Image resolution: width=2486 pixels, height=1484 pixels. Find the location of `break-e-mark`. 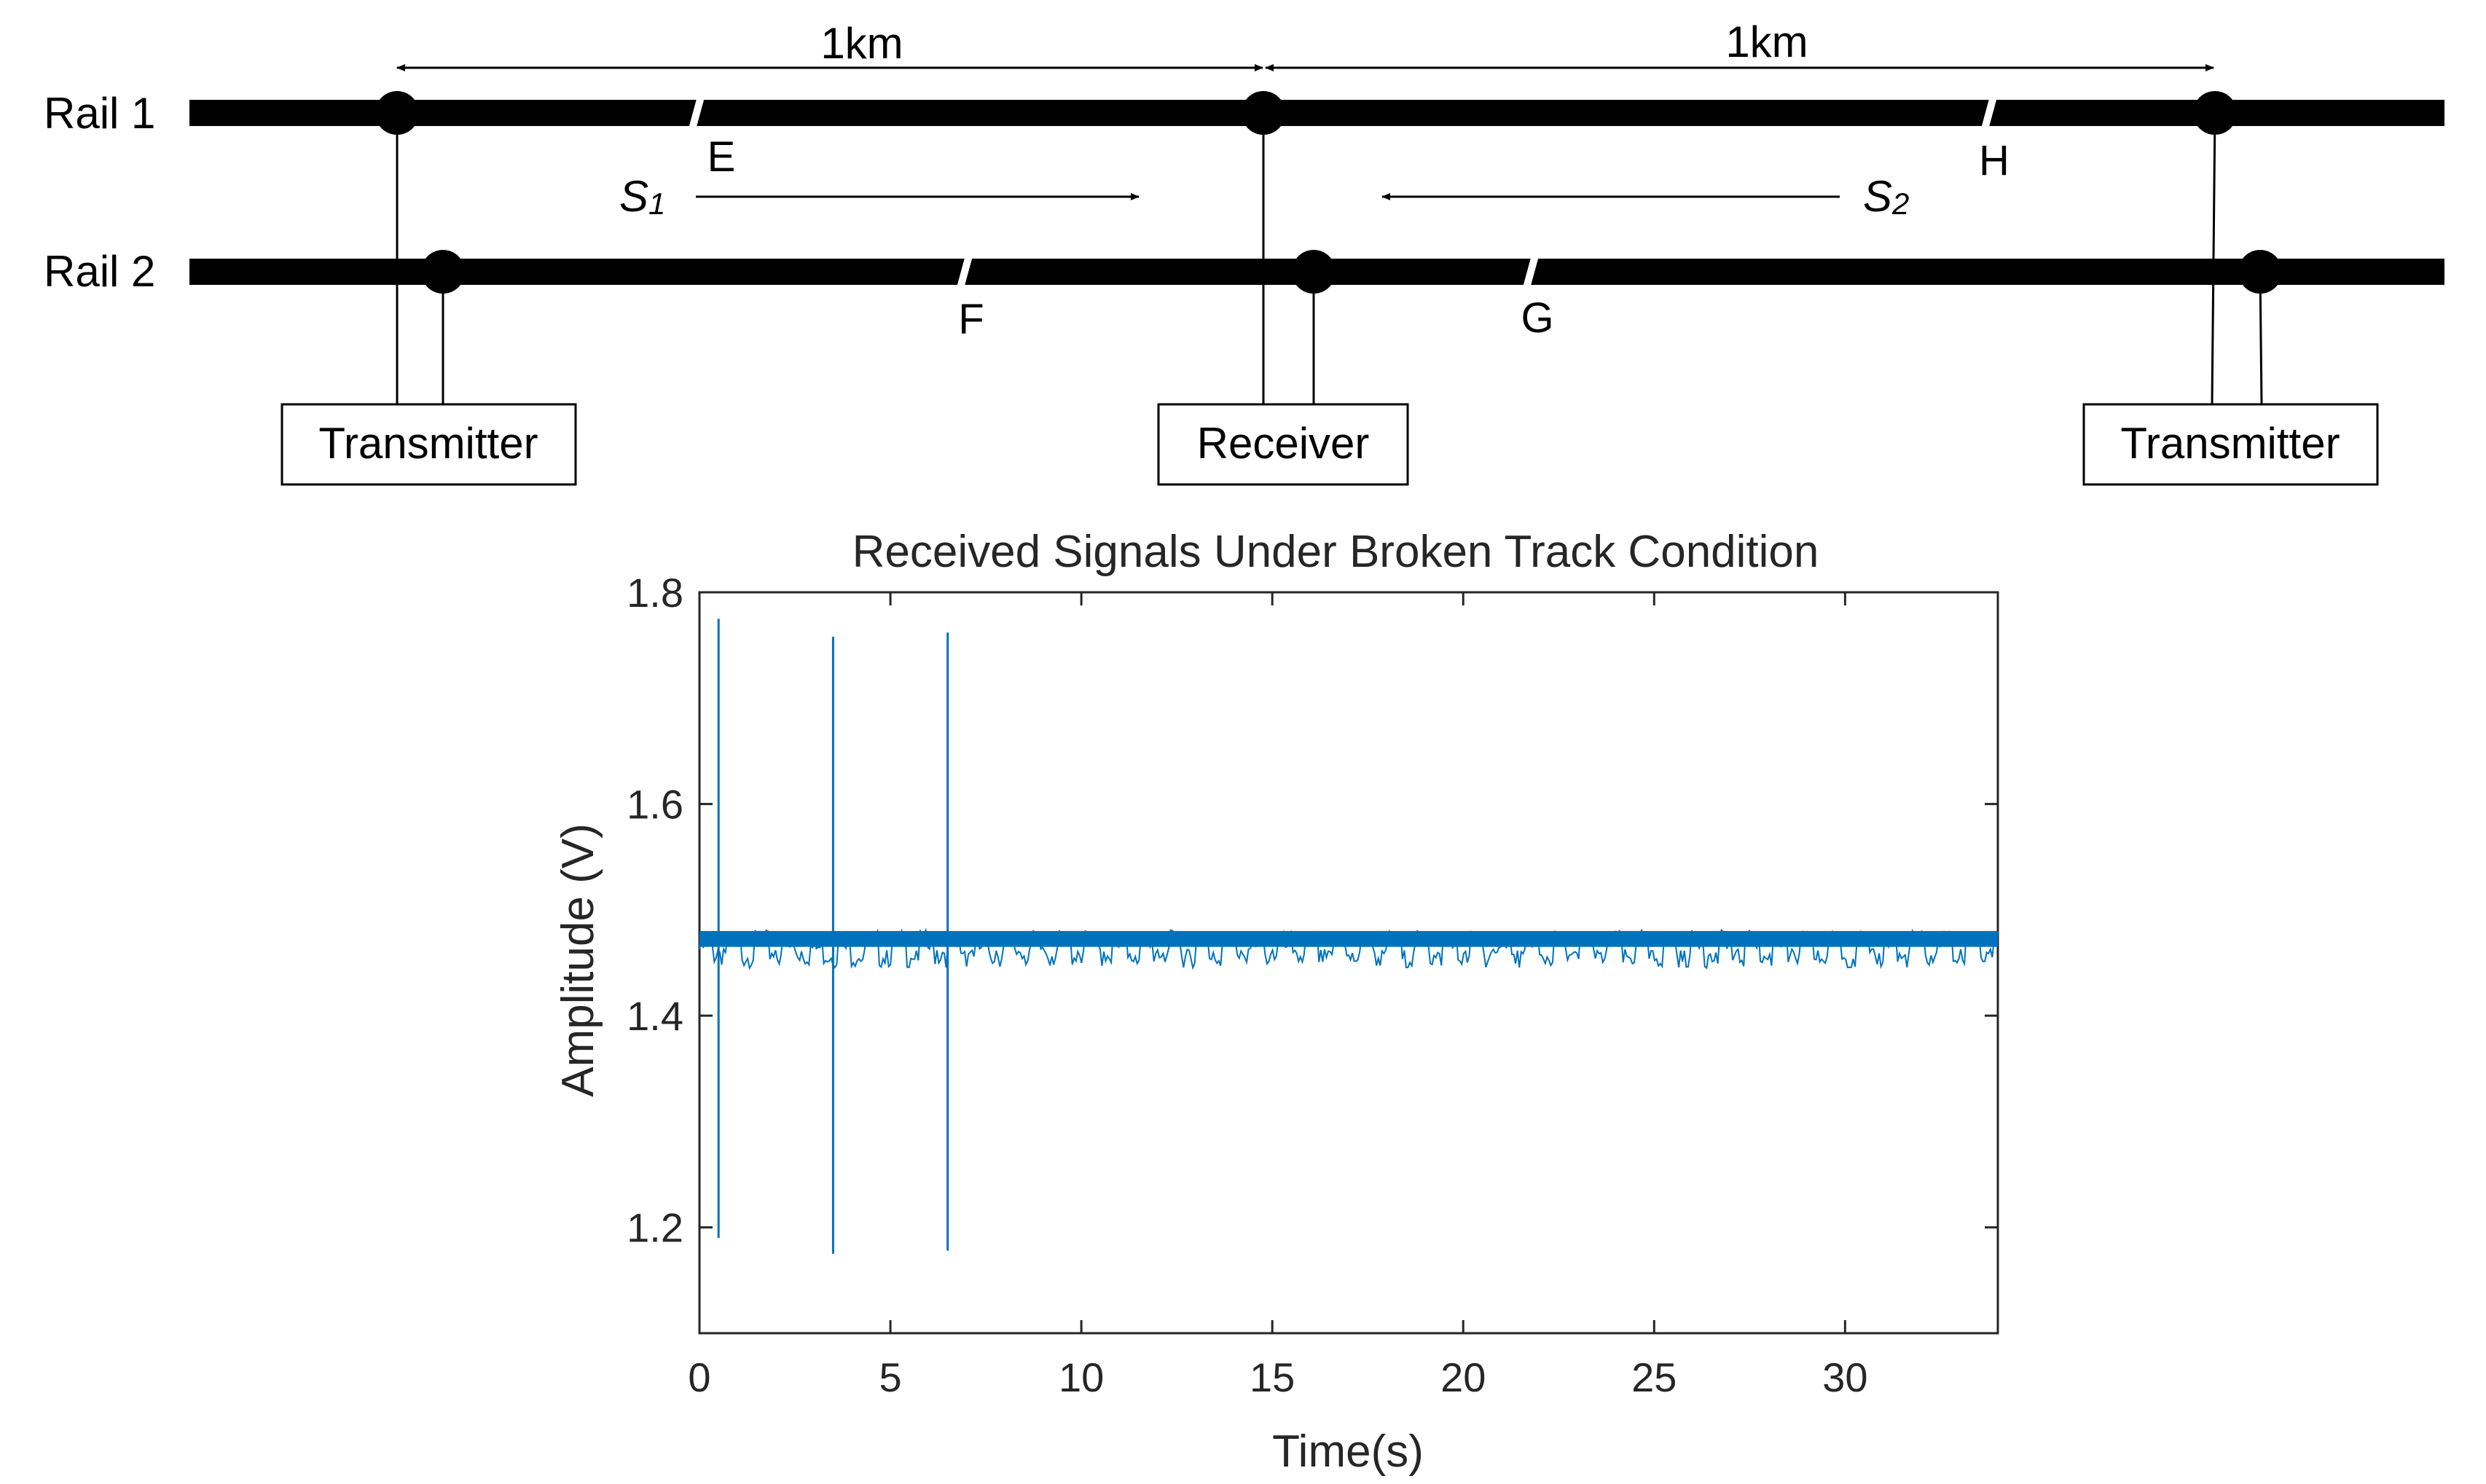

break-e-mark is located at coordinates (697, 112).